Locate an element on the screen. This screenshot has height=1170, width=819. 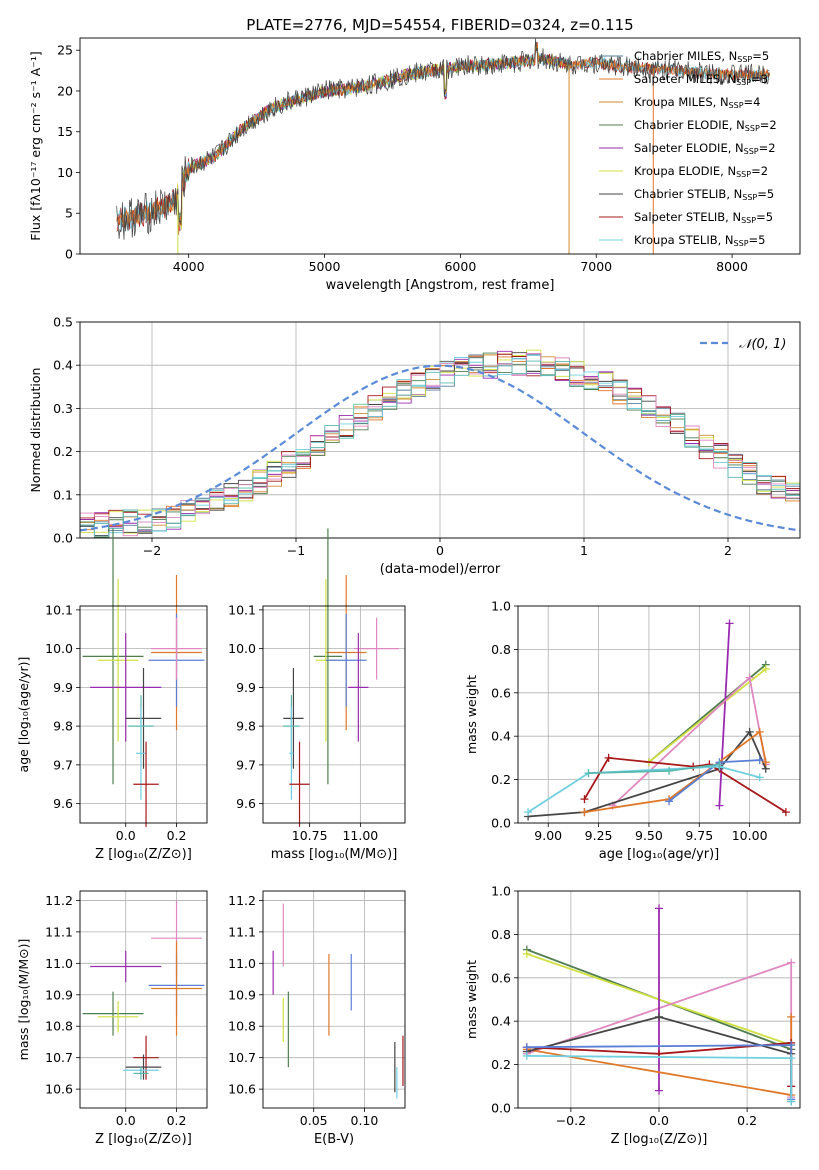
legend-entry: Kroupa ELODIE, NSSP=2 is located at coordinates (701, 171).